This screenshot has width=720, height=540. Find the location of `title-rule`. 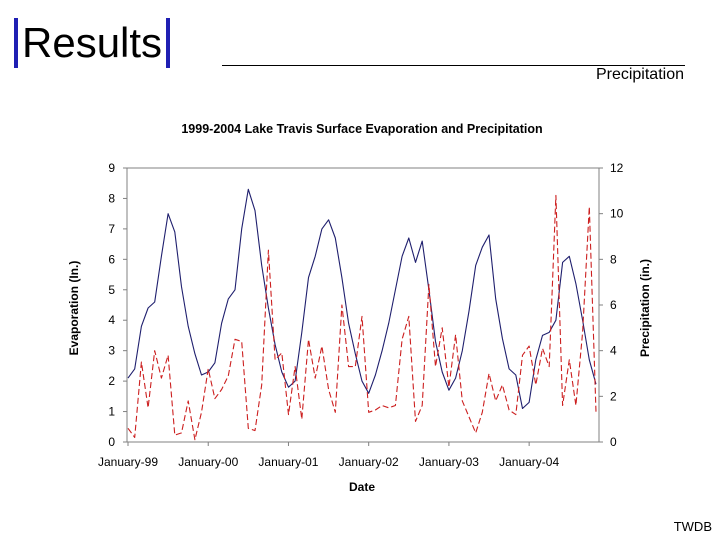

title-rule is located at coordinates (453, 65).